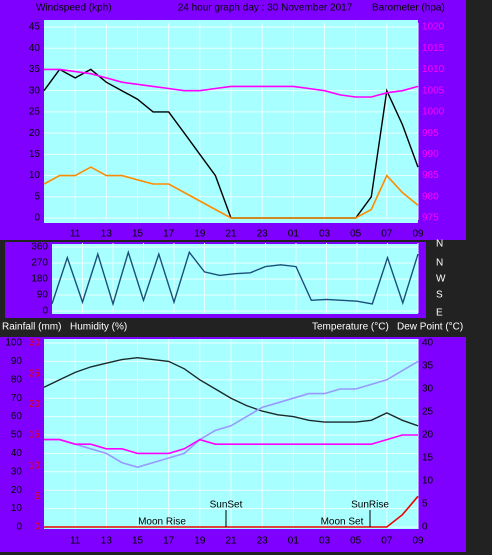 The image size is (492, 555). I want to click on y-tick-label: 45, so click(35, 27).